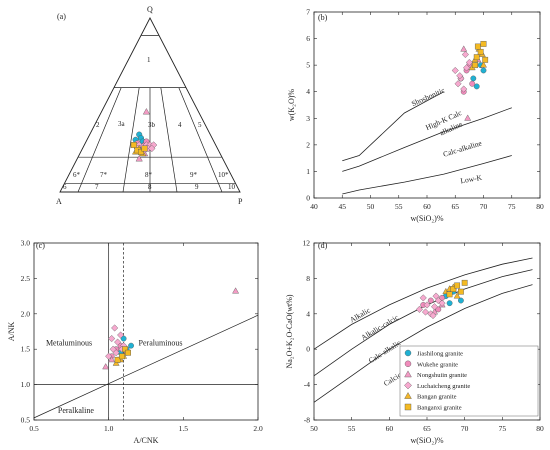 The height and width of the screenshot is (450, 550). I want to click on y-axis-label: Na₂O+K₂O-CaO(wt%), so click(289, 331).